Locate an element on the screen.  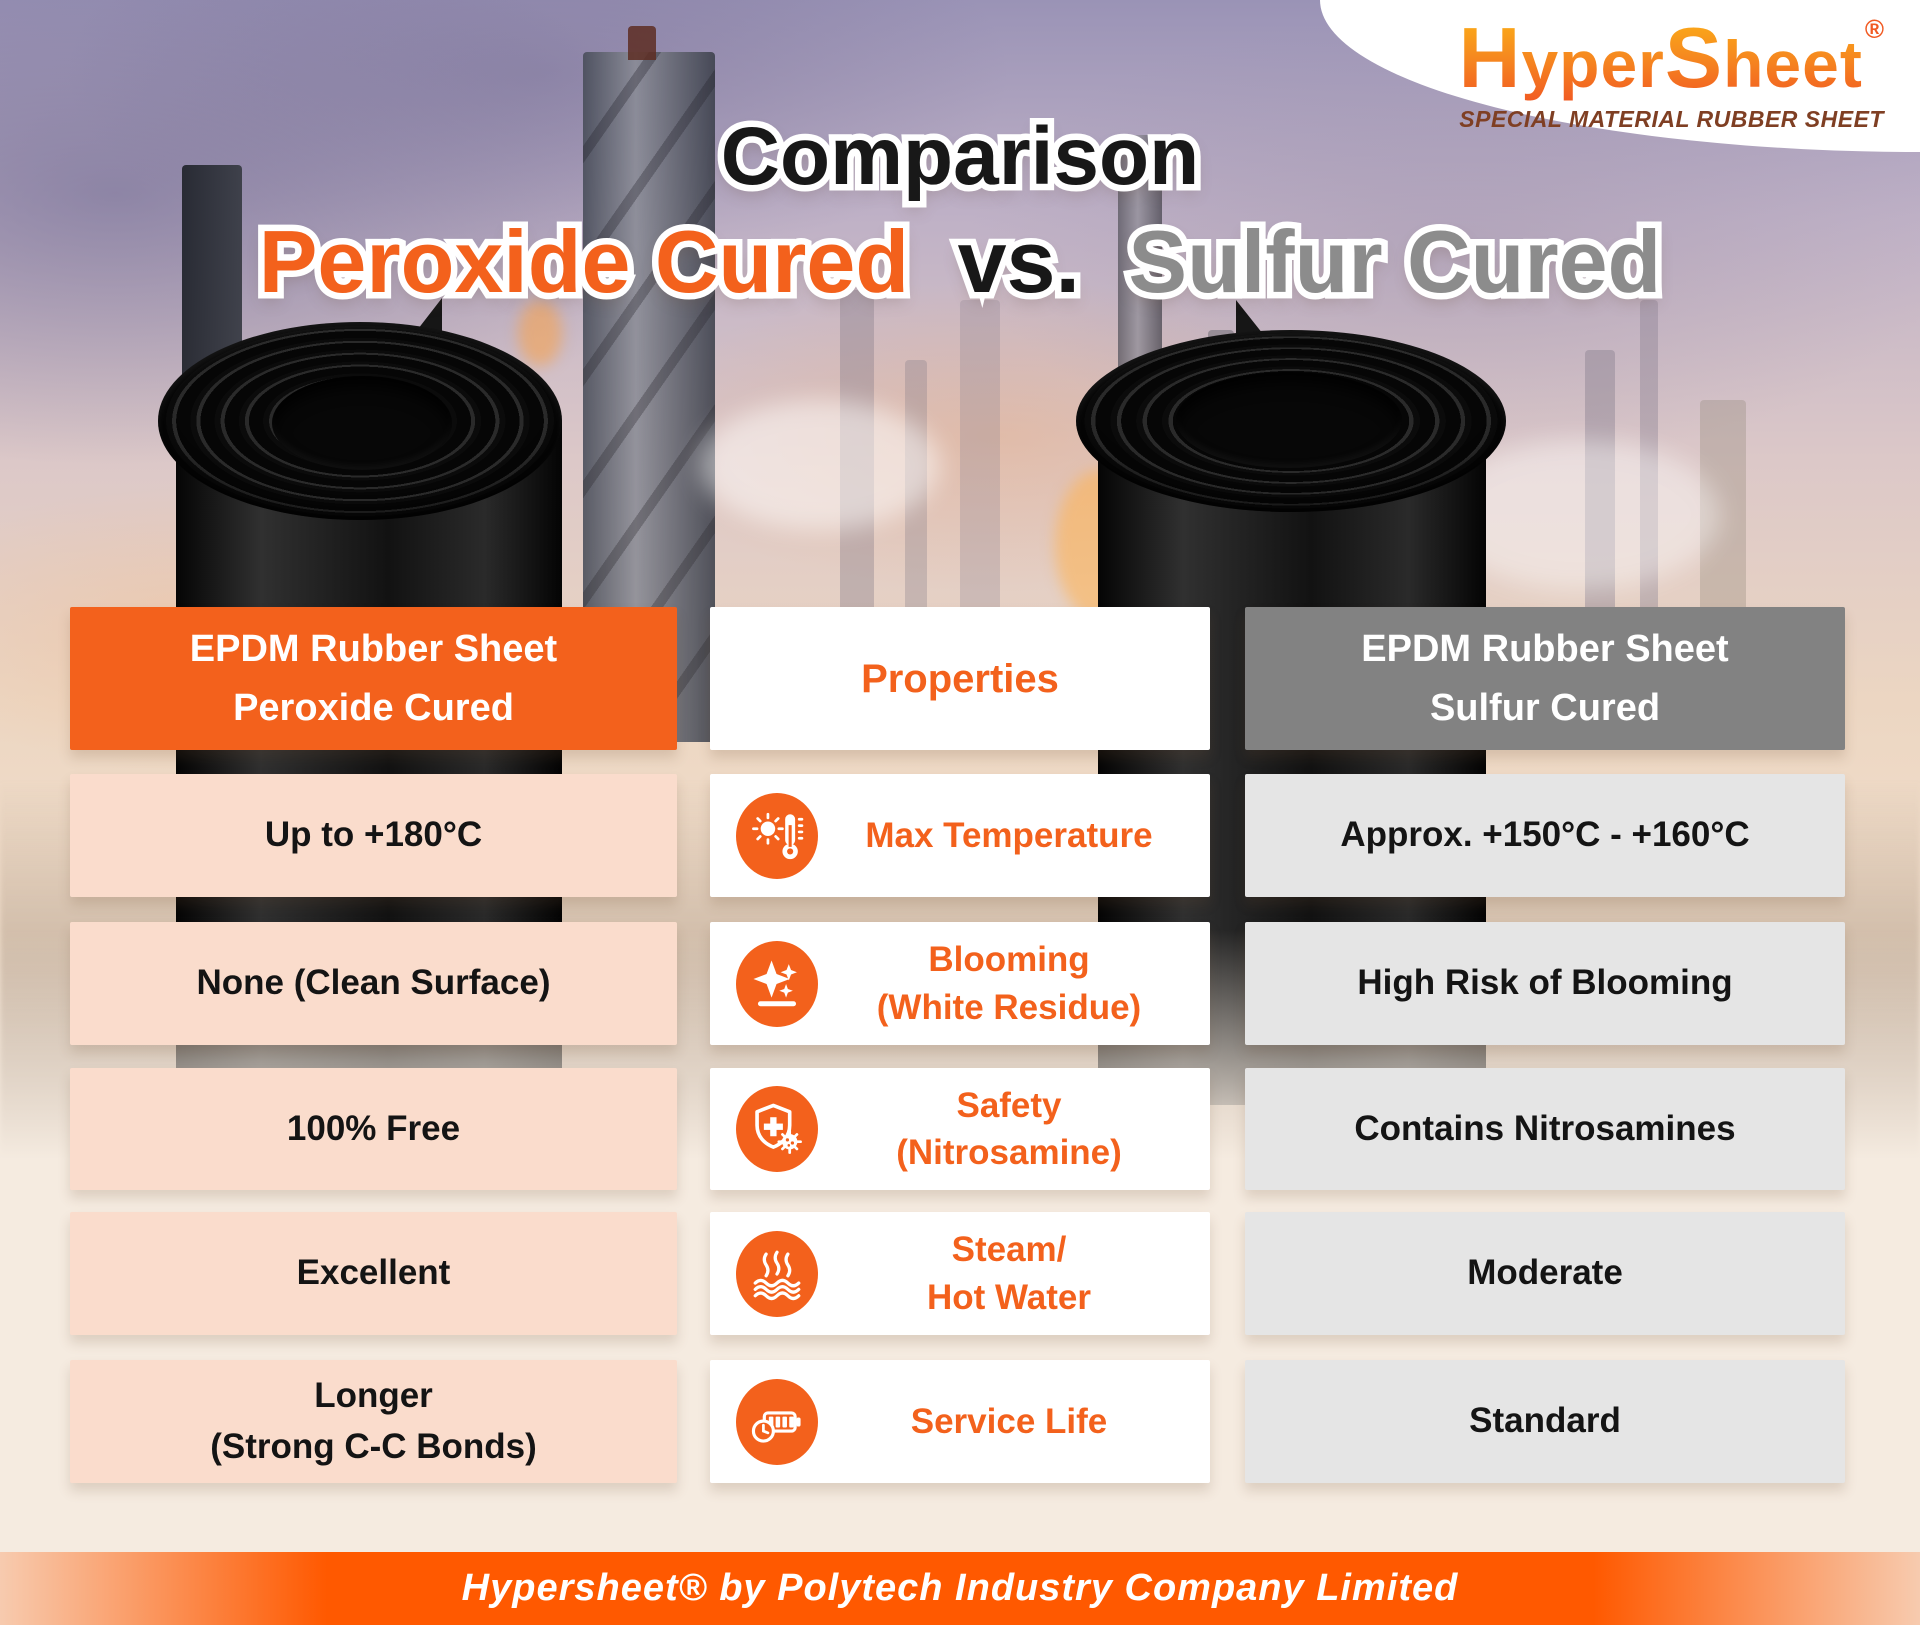
title-comparison: Comparison Comparison is located at coordinates (959, 156).